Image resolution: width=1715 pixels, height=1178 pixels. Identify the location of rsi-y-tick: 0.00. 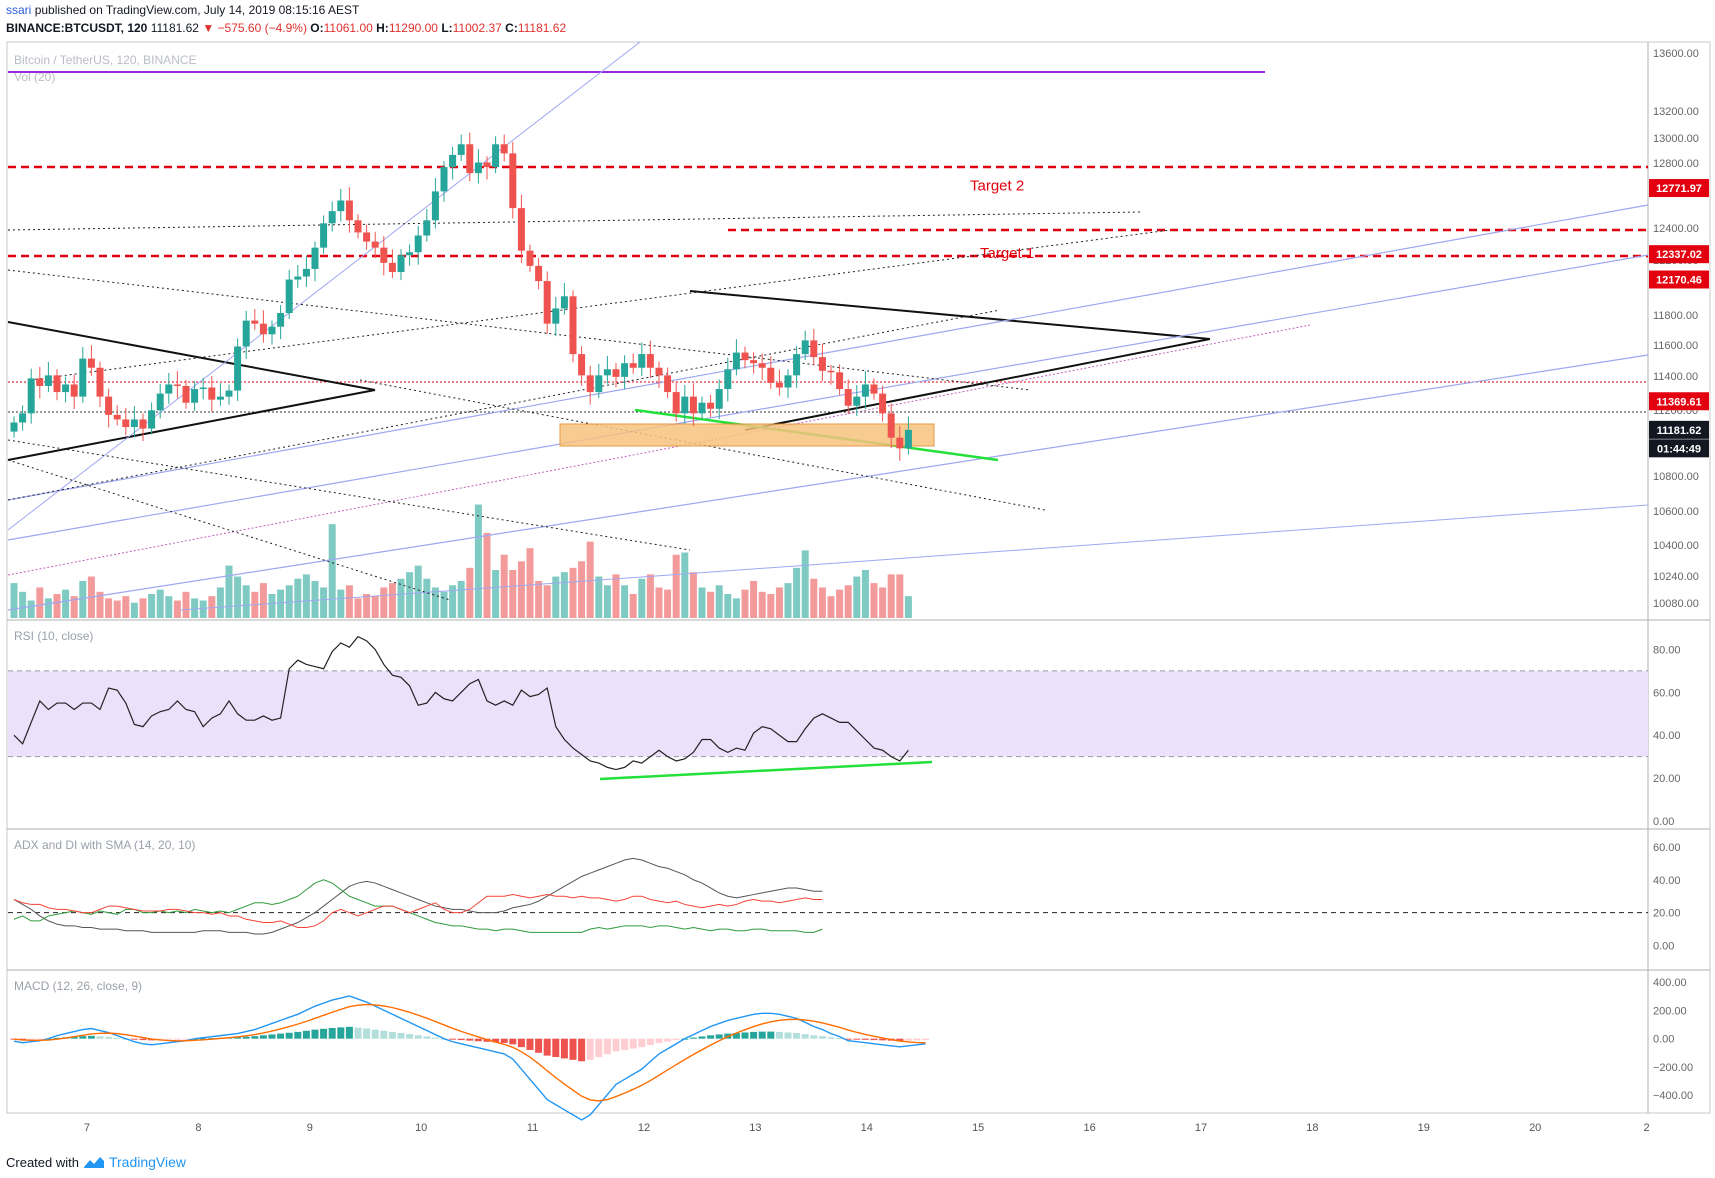
(1663, 822).